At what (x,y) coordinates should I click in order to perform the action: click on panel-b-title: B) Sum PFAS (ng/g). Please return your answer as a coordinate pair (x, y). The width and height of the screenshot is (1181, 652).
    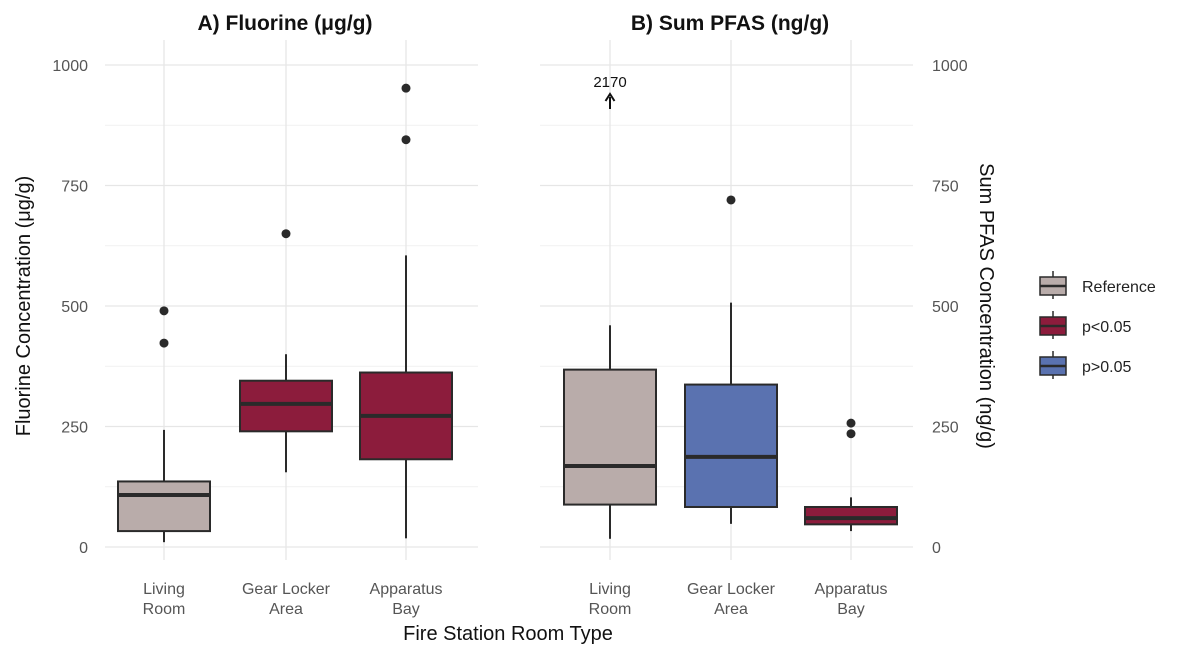
    Looking at the image, I should click on (730, 23).